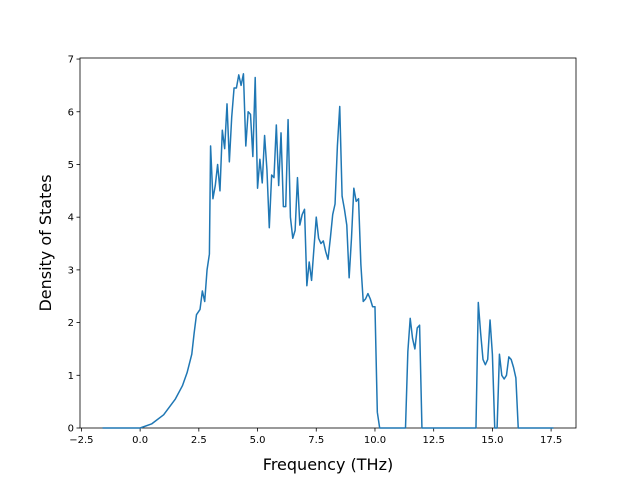 Image resolution: width=640 pixels, height=484 pixels. I want to click on y-axis-label: Density of States, so click(45, 242).